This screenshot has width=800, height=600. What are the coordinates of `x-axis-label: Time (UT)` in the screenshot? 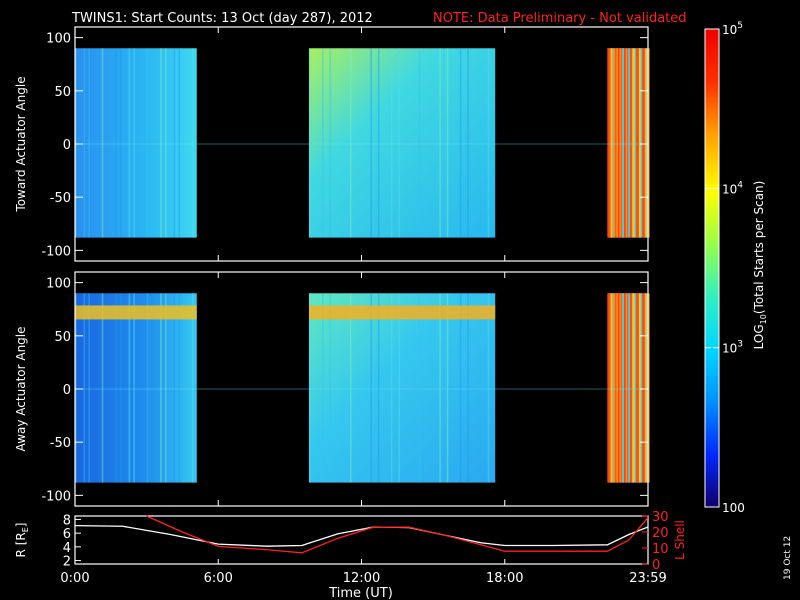 It's located at (360, 593).